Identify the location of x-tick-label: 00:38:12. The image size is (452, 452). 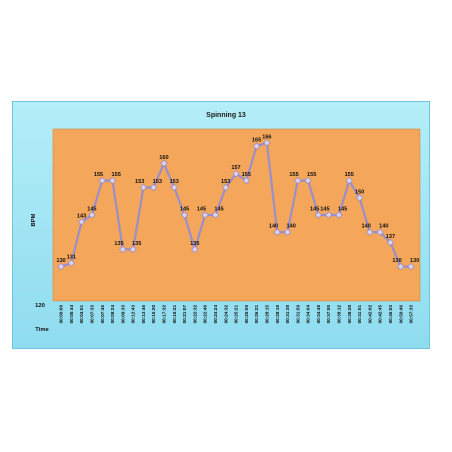
(339, 314).